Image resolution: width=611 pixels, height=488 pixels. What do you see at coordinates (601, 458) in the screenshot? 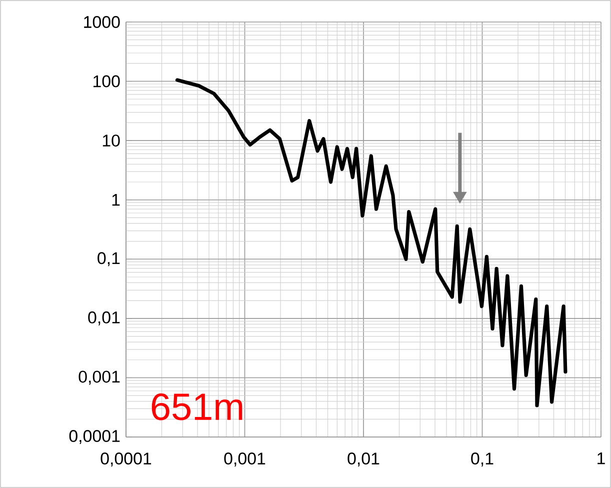
I see `x-tick-label: 1` at bounding box center [601, 458].